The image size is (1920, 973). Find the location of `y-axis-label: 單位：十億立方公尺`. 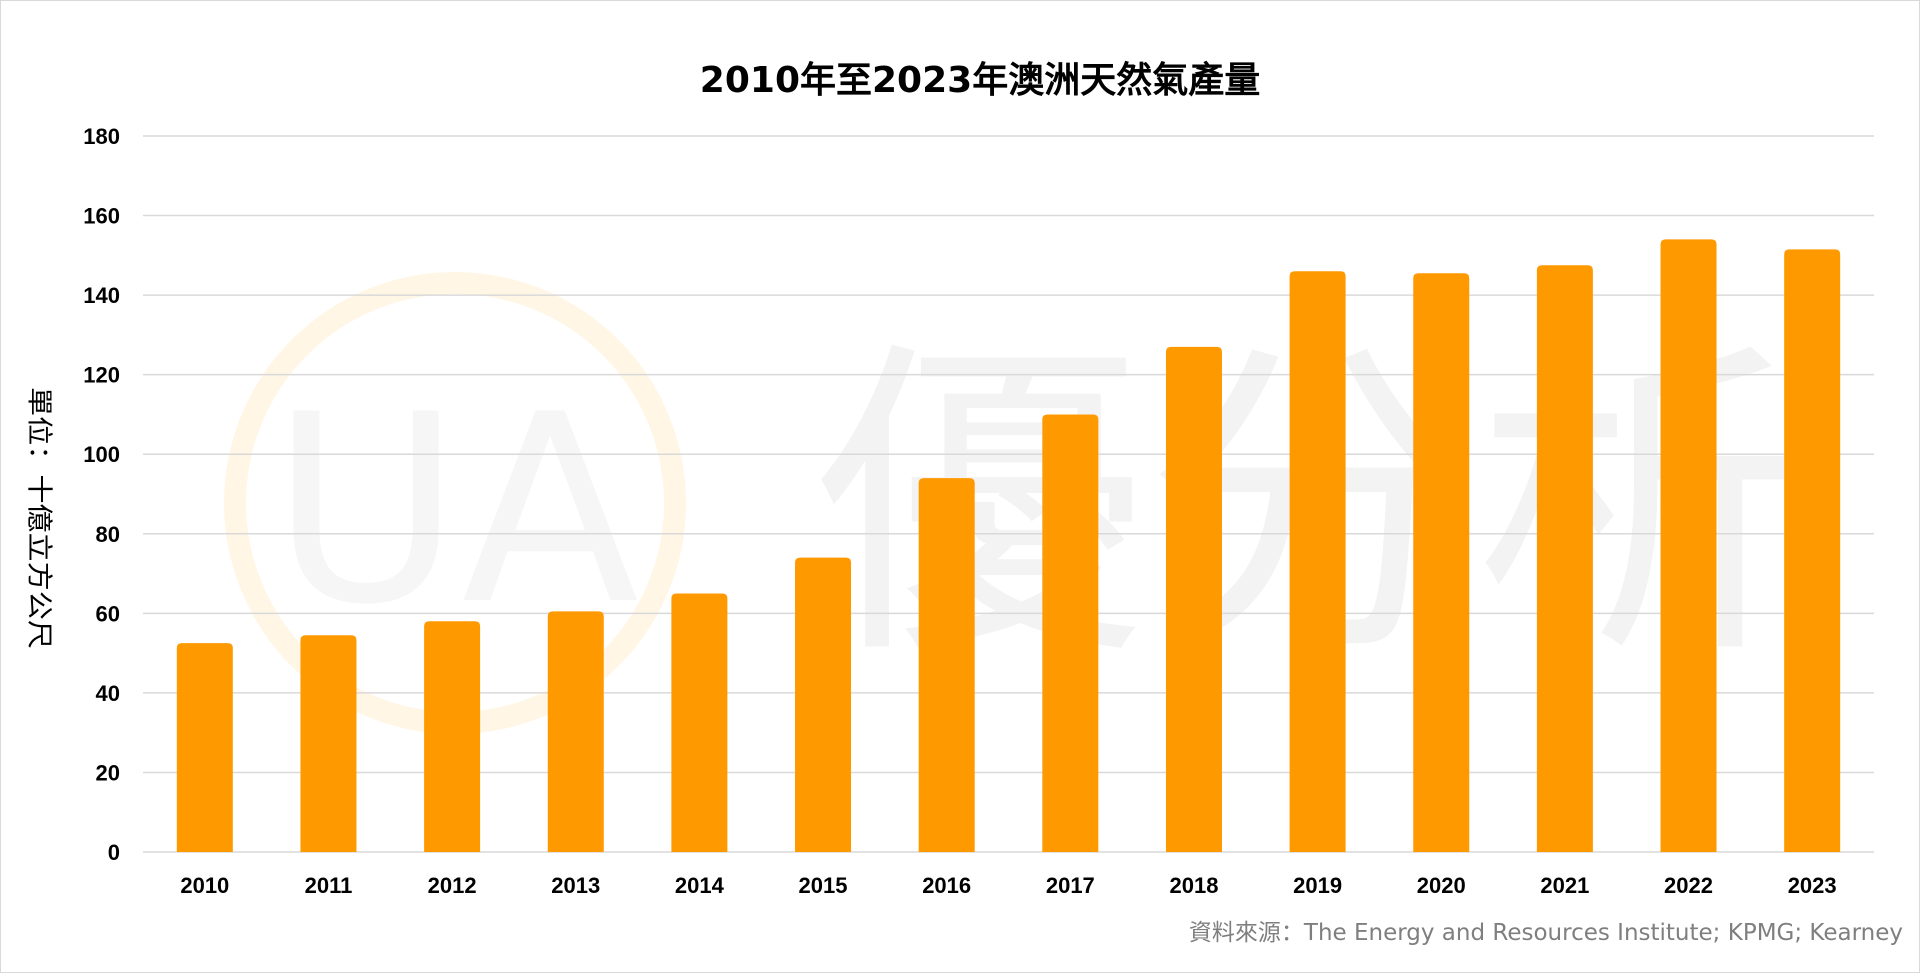

y-axis-label: 單位：十億立方公尺 is located at coordinates (39, 518).